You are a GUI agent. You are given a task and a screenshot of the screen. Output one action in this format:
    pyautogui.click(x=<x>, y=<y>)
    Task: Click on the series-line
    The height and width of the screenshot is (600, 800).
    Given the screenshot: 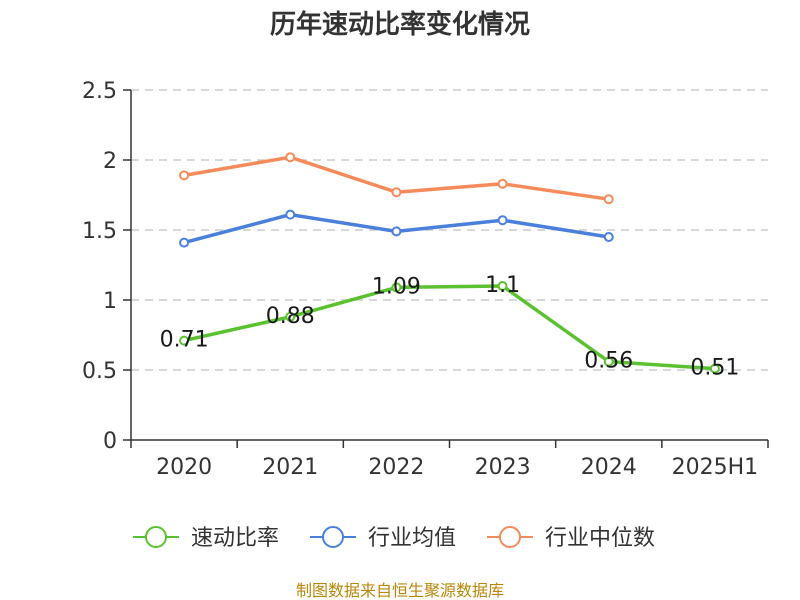 What is the action you would take?
    pyautogui.click(x=449, y=327)
    